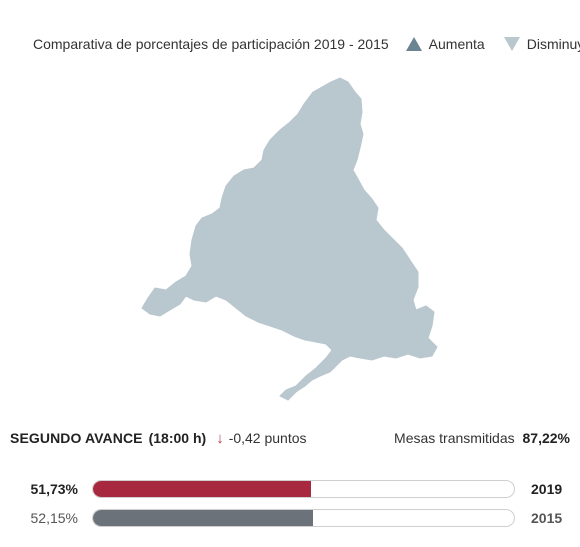 This screenshot has width=580, height=547. I want to click on change-value: -0,42 puntos, so click(267, 438).